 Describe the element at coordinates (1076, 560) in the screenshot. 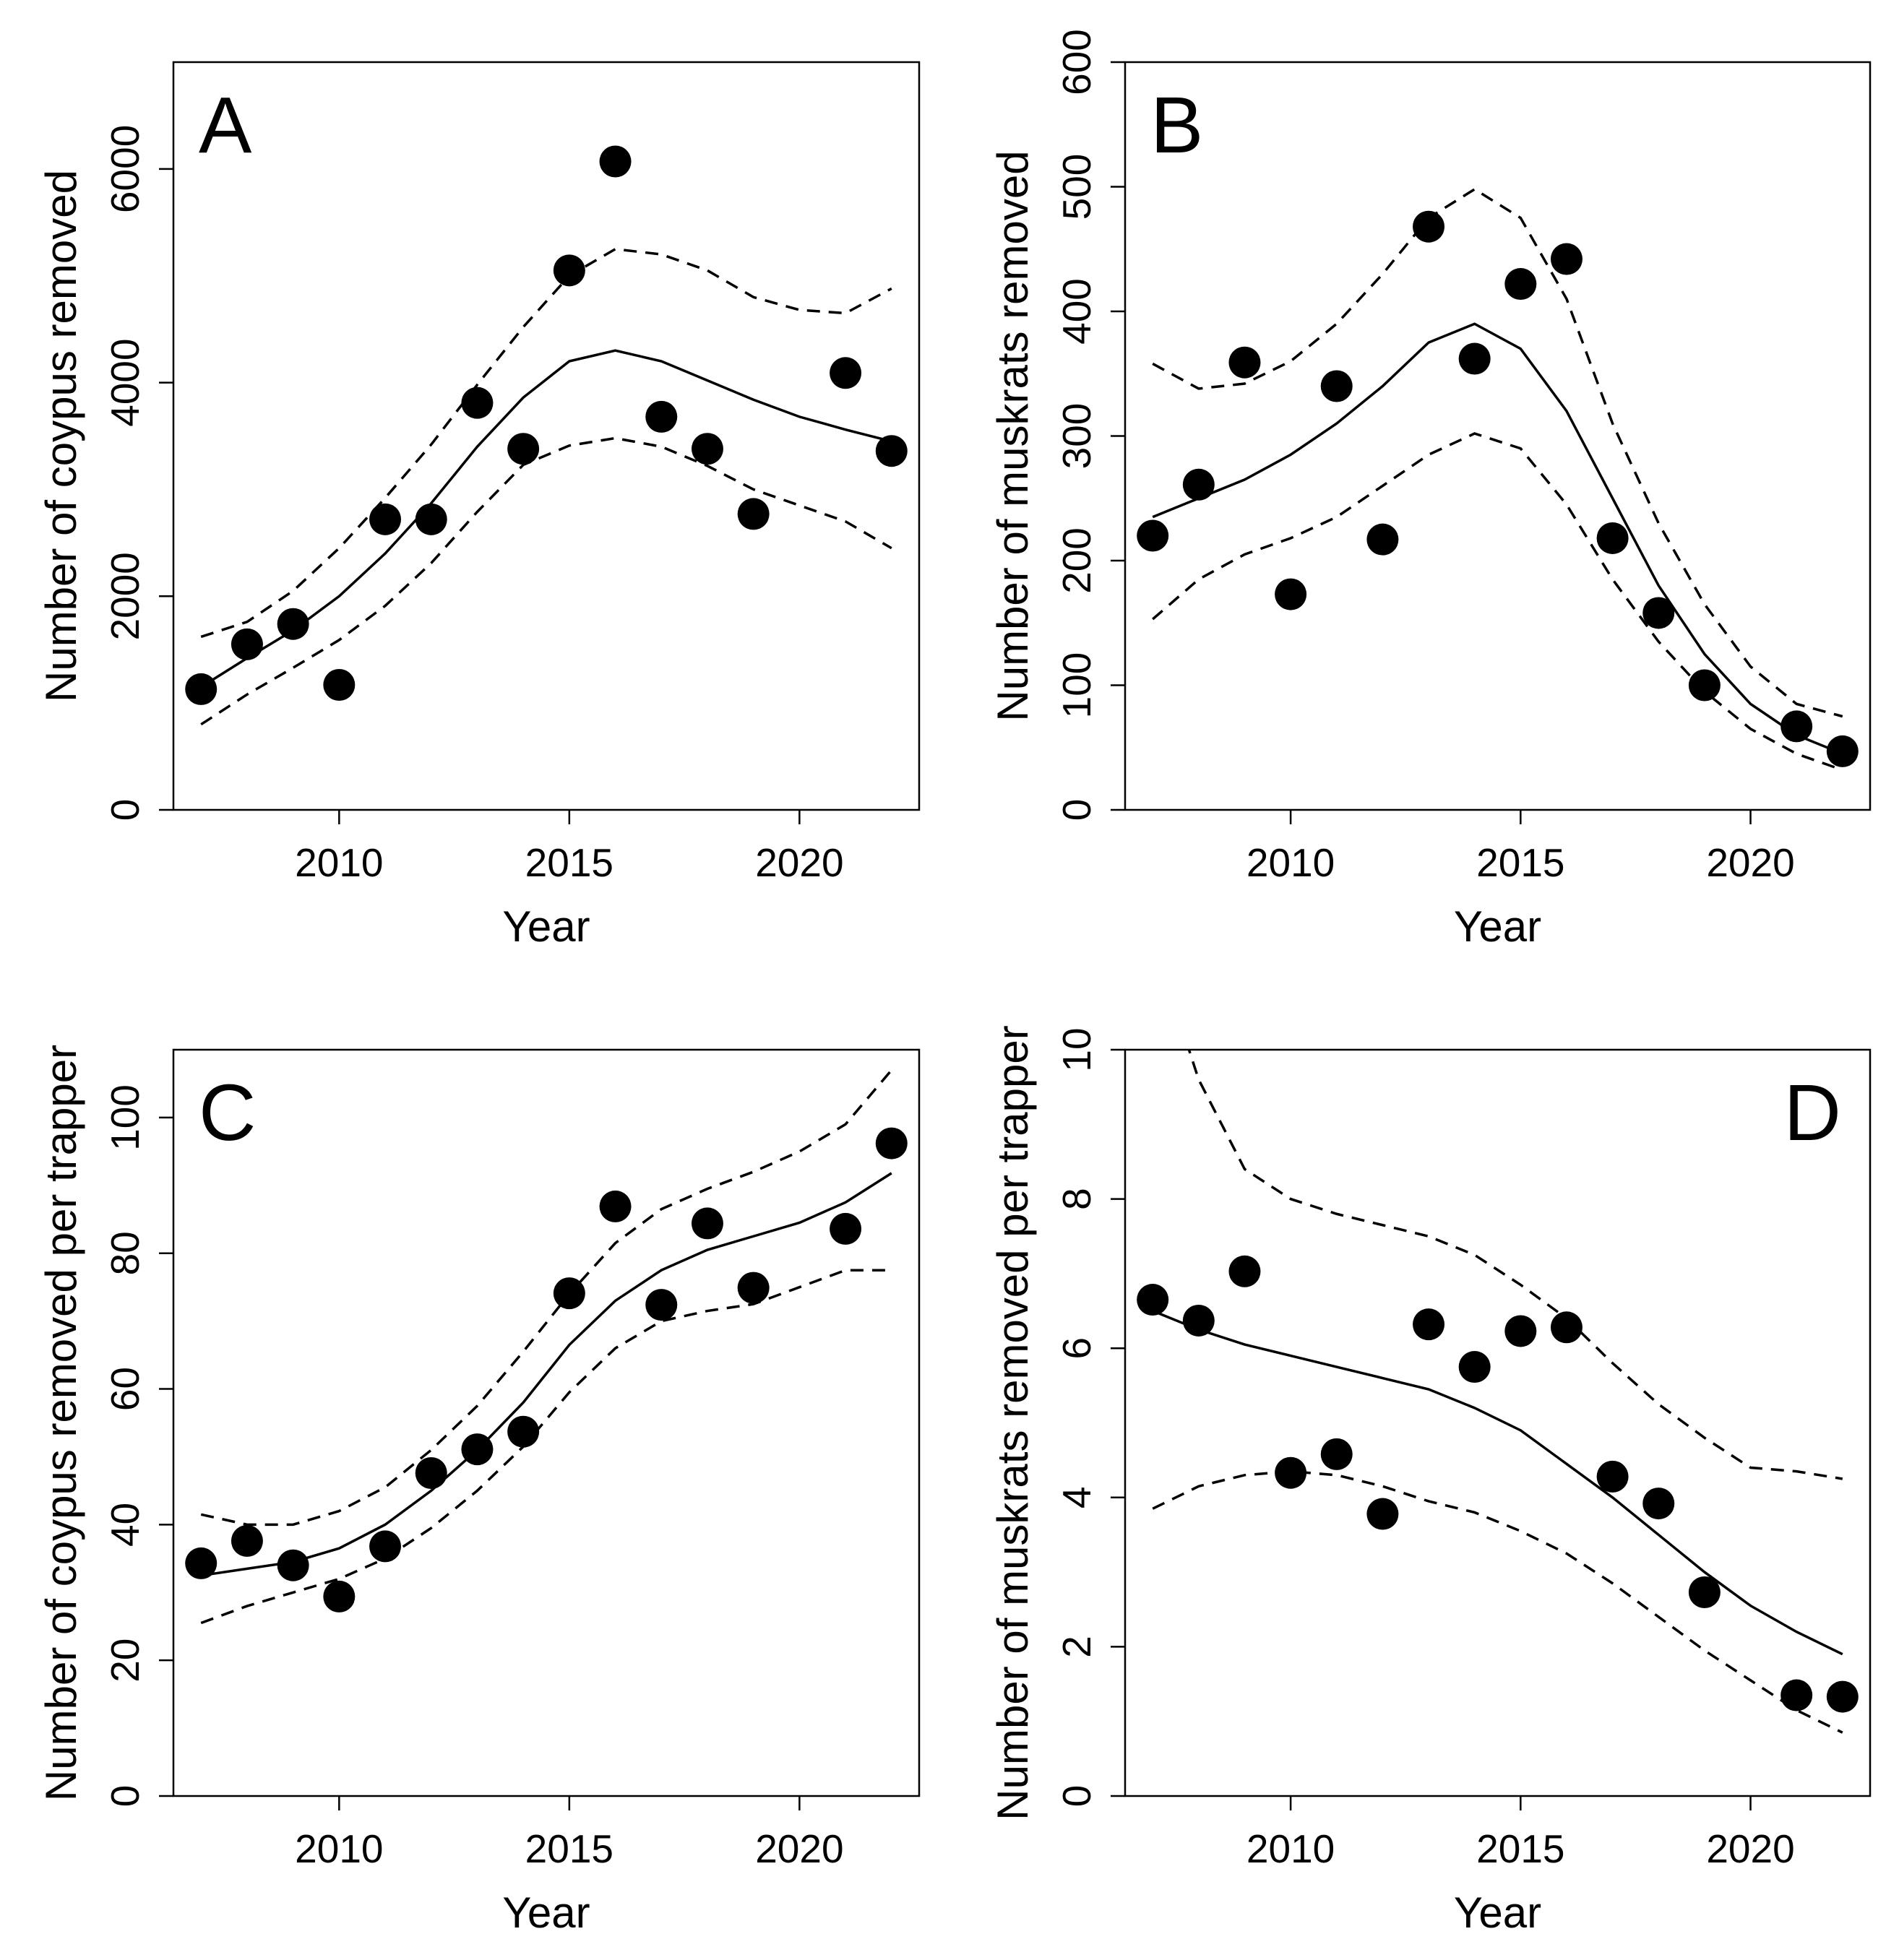

I see `y-tick-label: 200` at that location.